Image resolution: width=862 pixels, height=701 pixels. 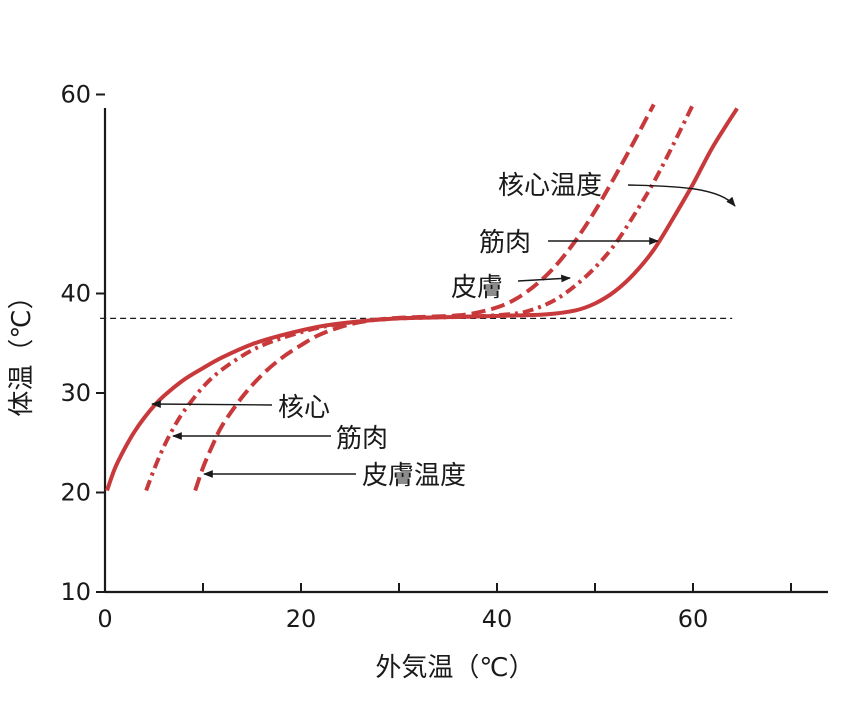 I want to click on y-axis-title: 体温（℃）, so click(x=22, y=349).